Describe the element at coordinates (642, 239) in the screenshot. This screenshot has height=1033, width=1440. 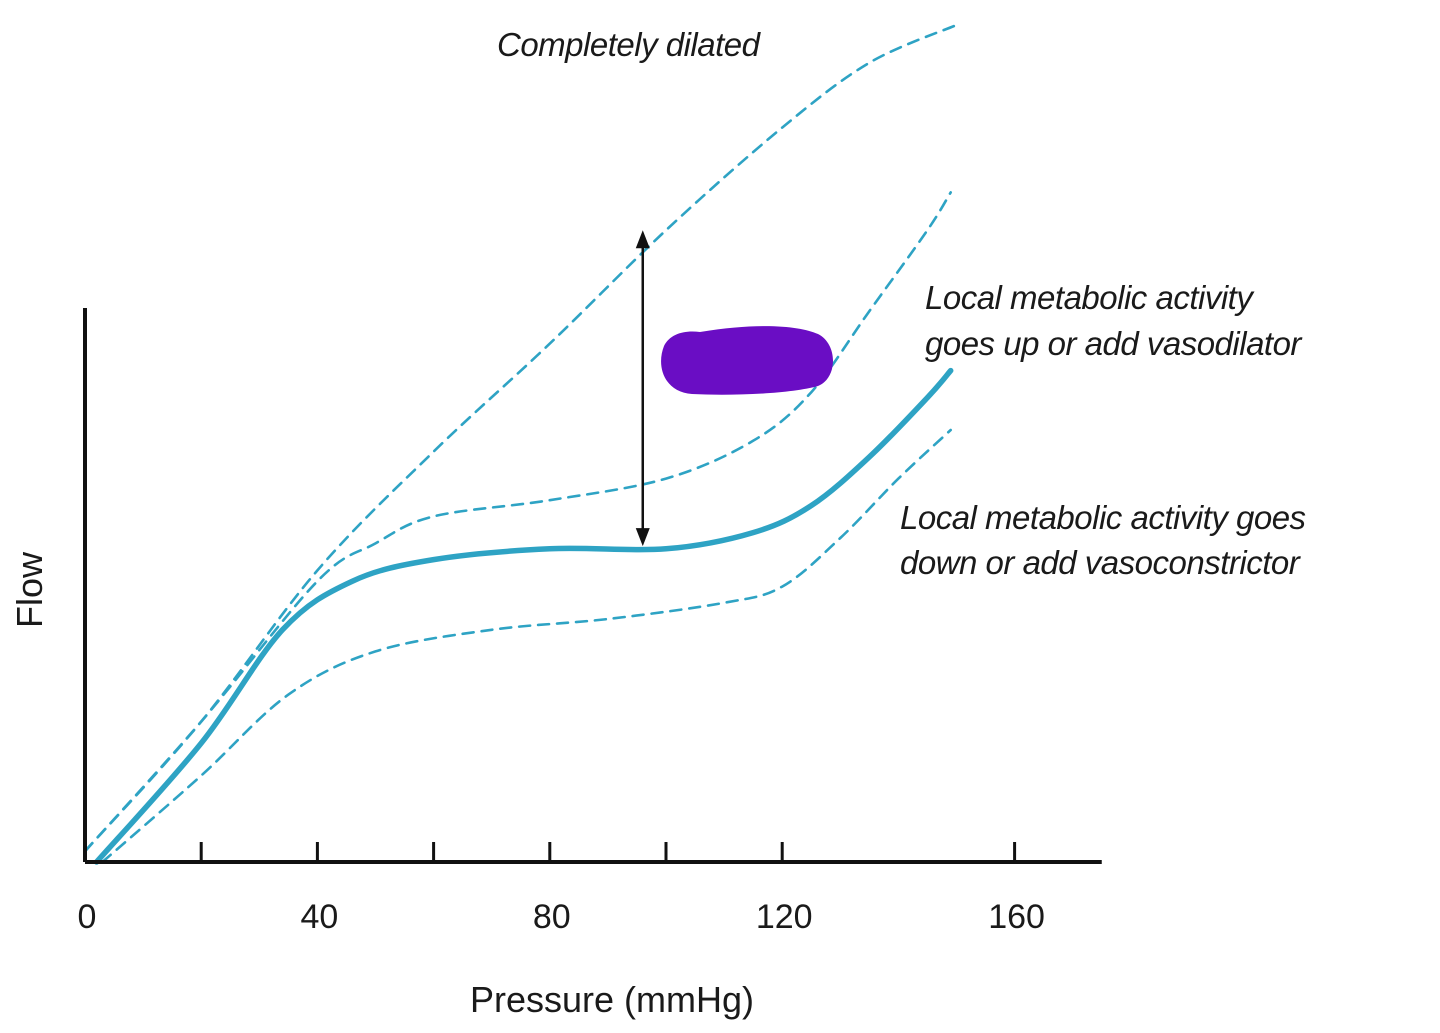
I see `arrow-head-top` at that location.